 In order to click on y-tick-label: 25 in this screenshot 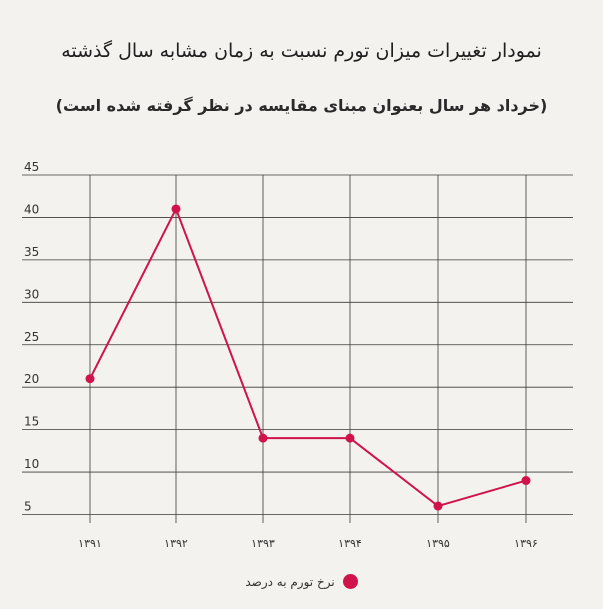, I will do `click(31, 337)`.